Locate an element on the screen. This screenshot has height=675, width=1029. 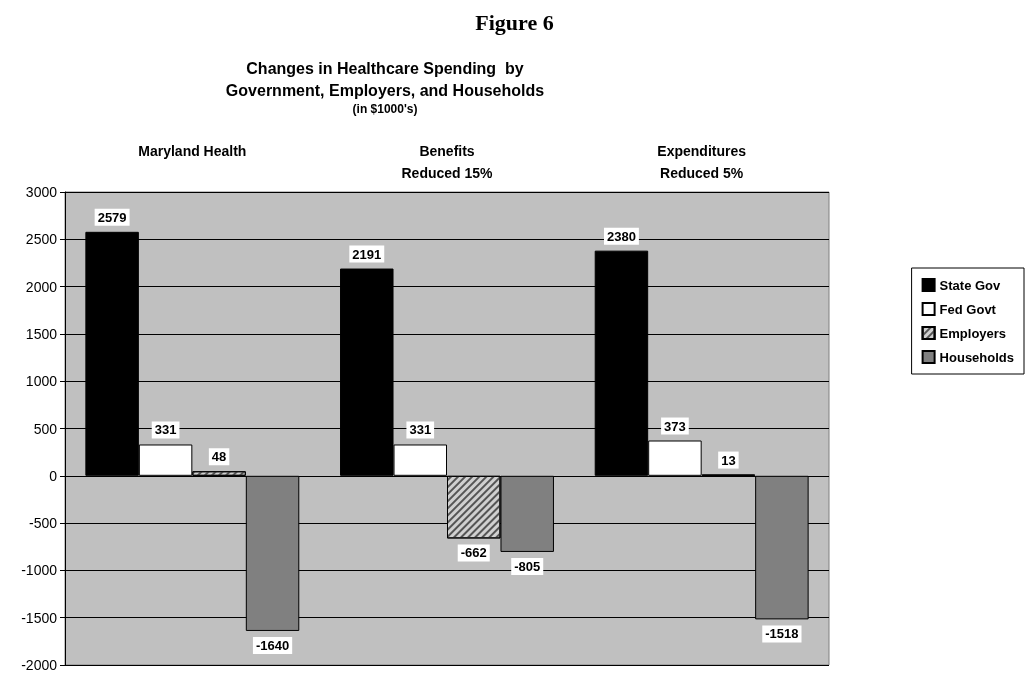
data-label: -662 is located at coordinates (473, 553).